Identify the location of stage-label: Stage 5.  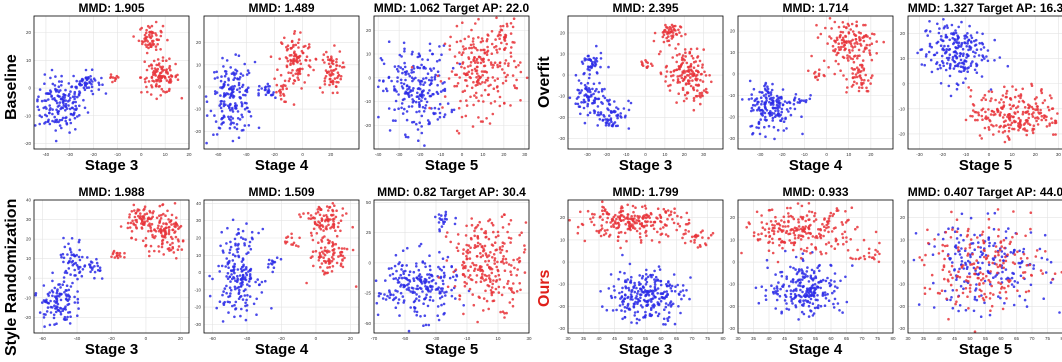
(985, 165).